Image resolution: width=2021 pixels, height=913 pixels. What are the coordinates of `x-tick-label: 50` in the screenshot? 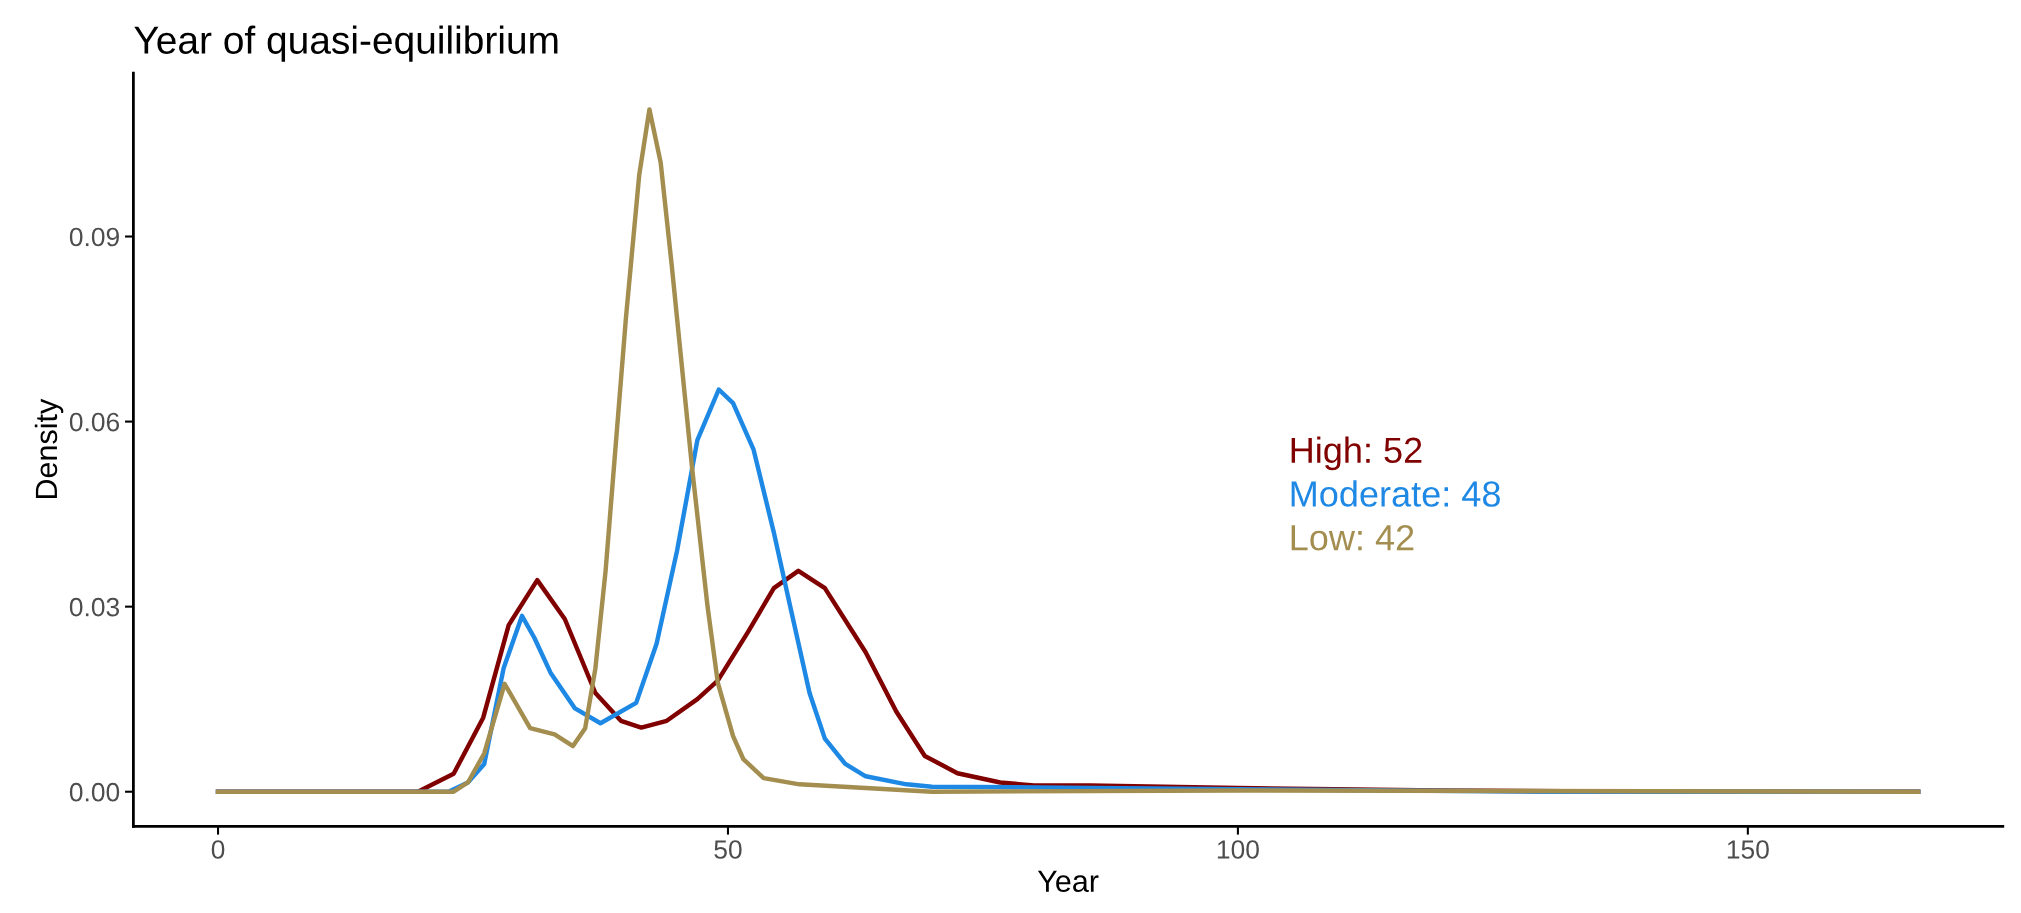 It's located at (728, 849).